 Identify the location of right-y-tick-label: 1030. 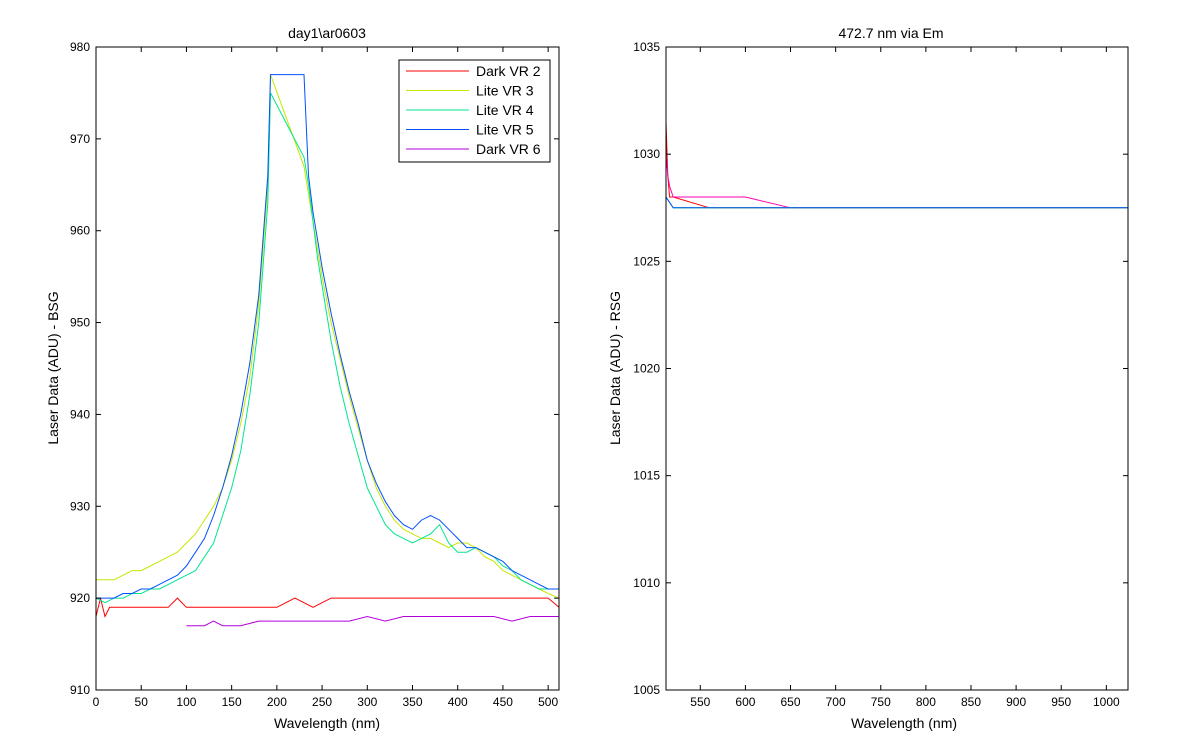
(646, 154).